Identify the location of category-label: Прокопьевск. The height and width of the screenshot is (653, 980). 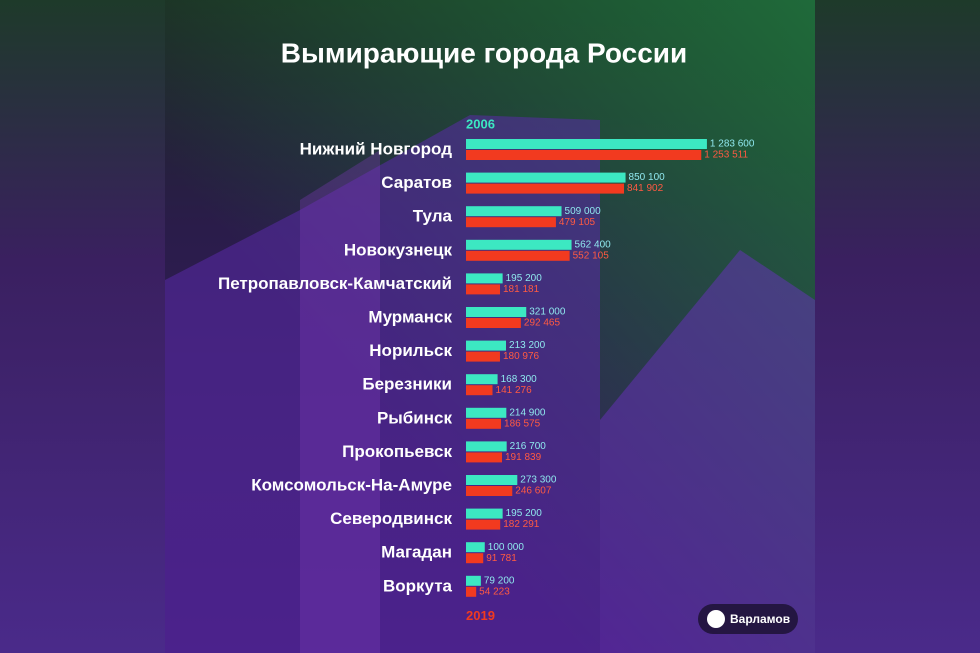
(397, 451).